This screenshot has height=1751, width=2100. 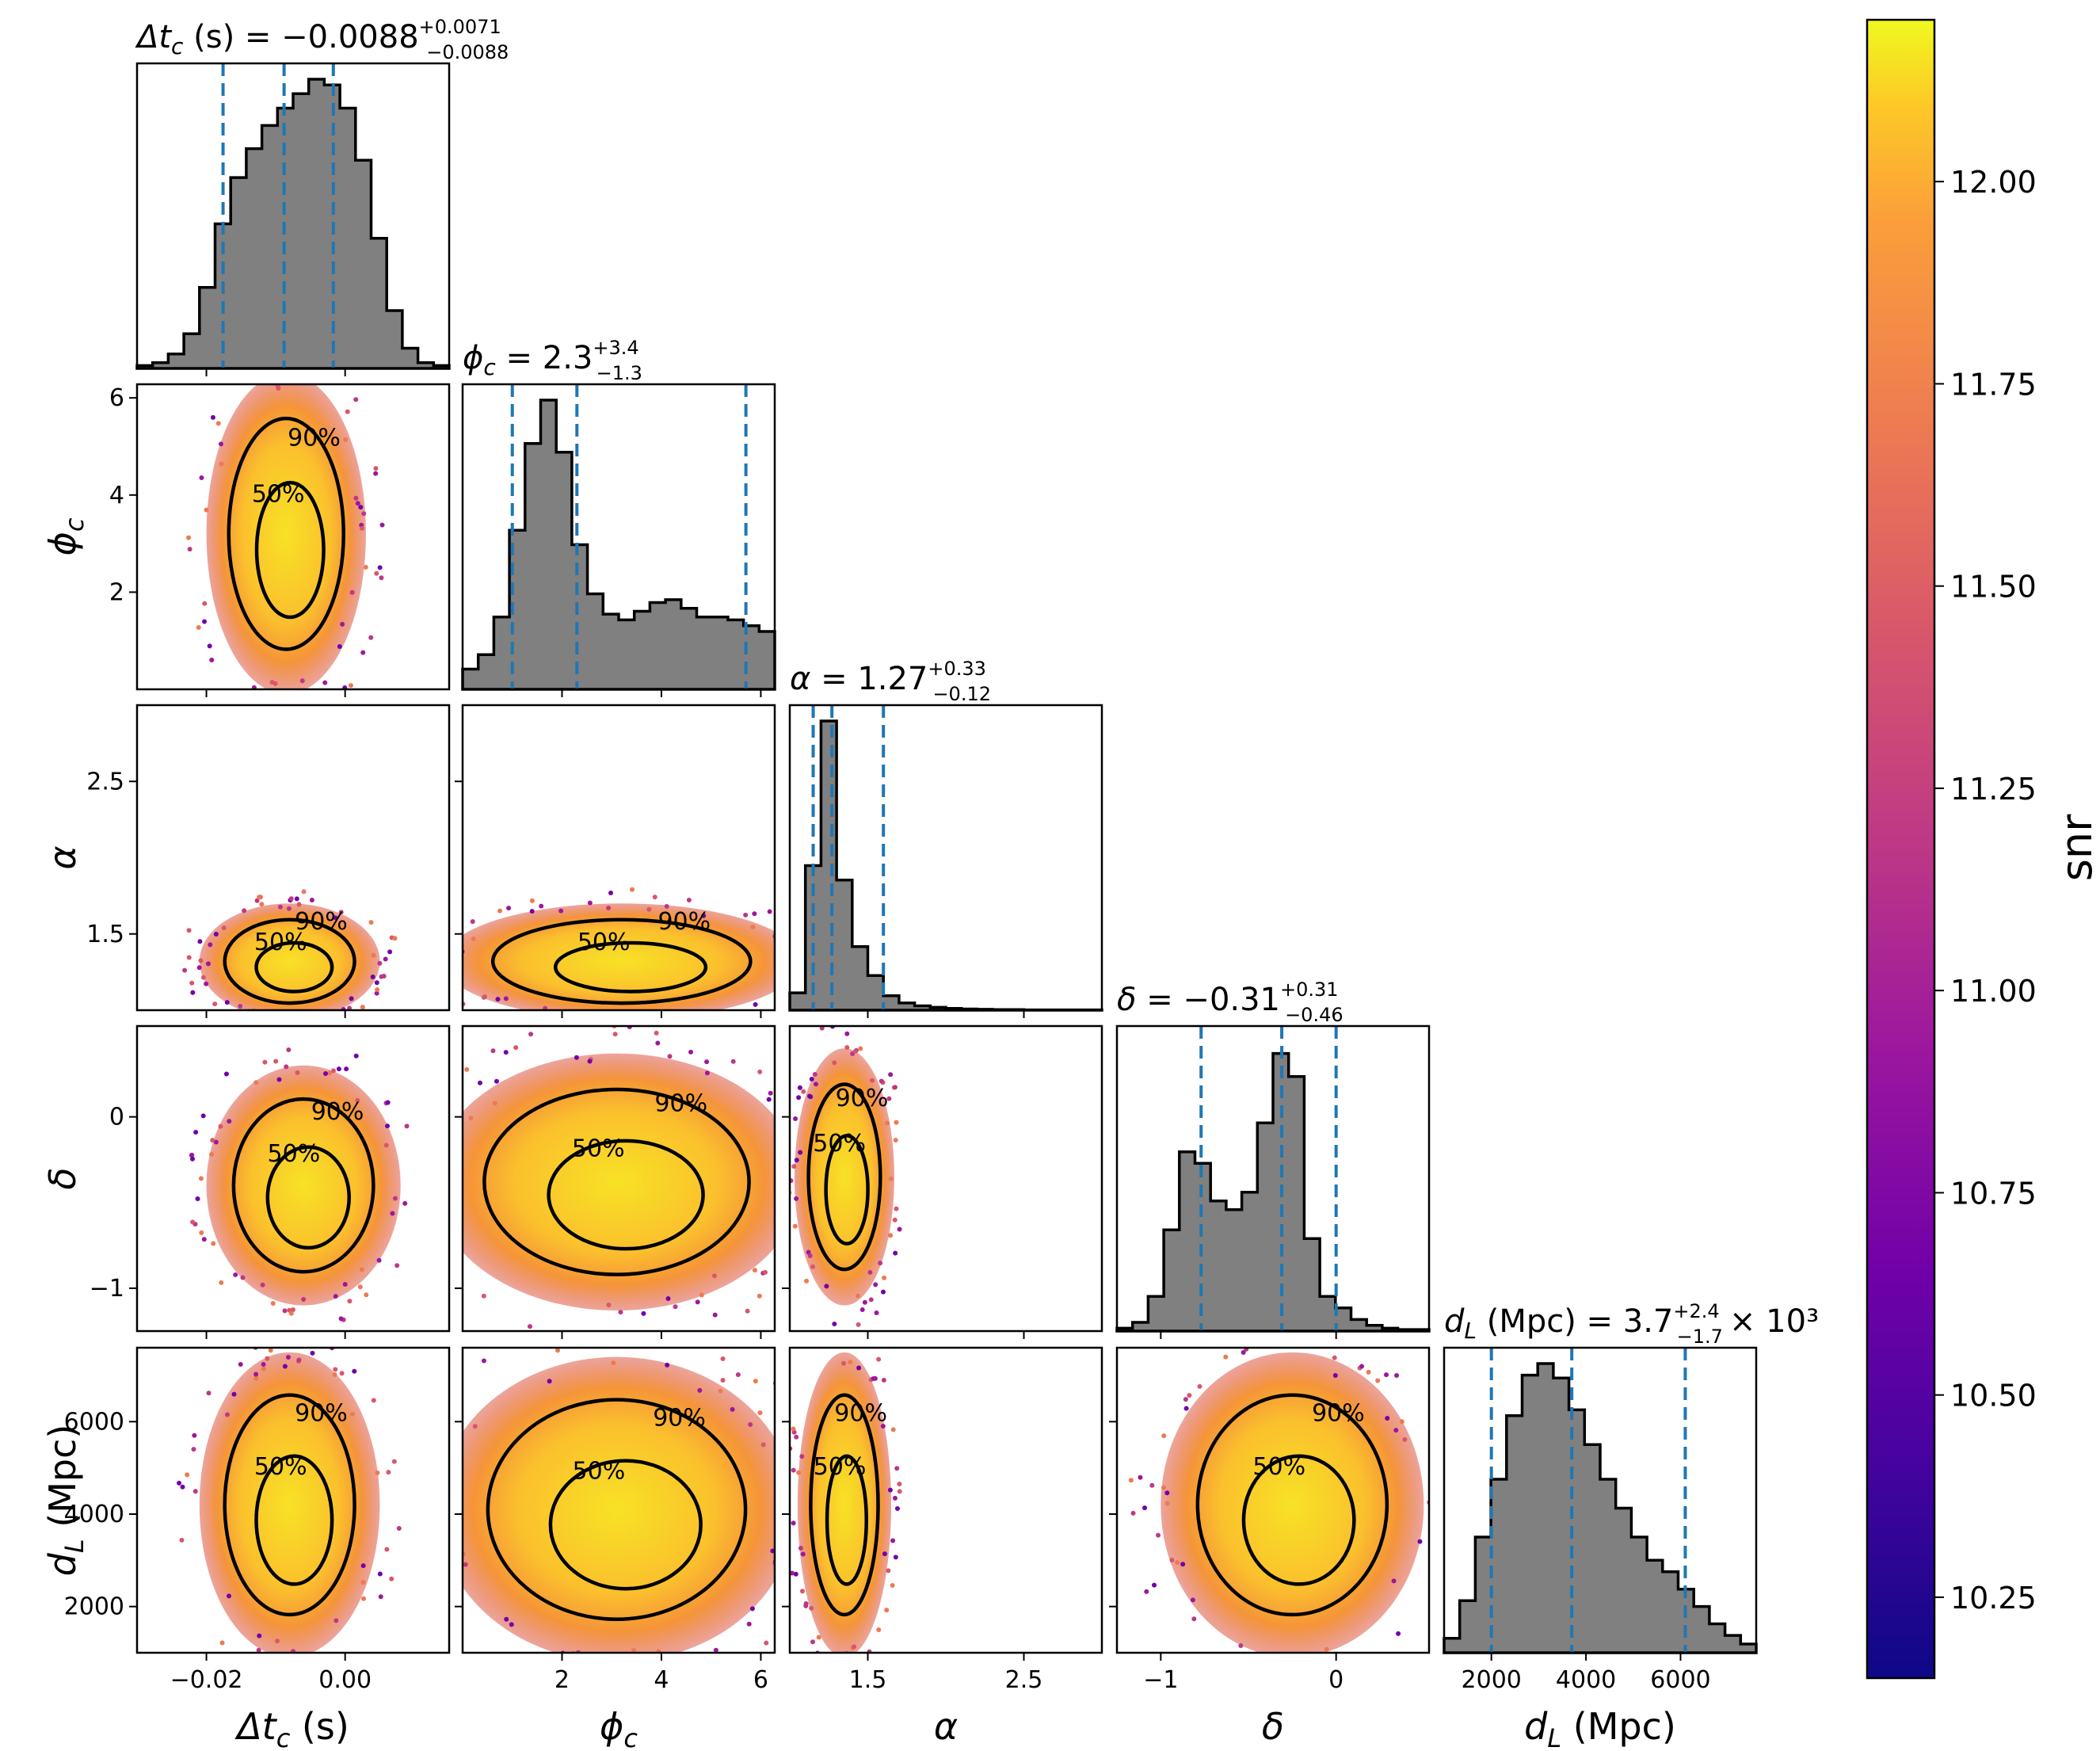 What do you see at coordinates (290, 957) in the screenshot?
I see `scatter-panel-dtc-alpha: 50%90%` at bounding box center [290, 957].